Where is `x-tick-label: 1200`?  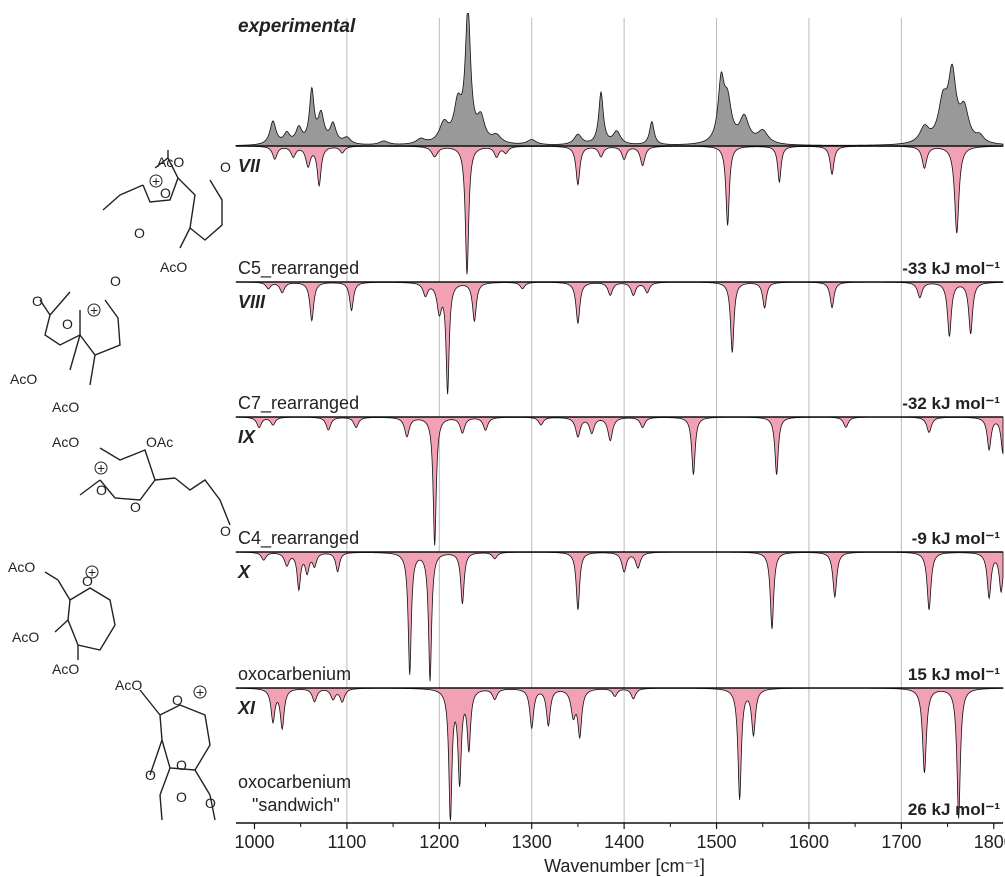
x-tick-label: 1200 is located at coordinates (439, 842).